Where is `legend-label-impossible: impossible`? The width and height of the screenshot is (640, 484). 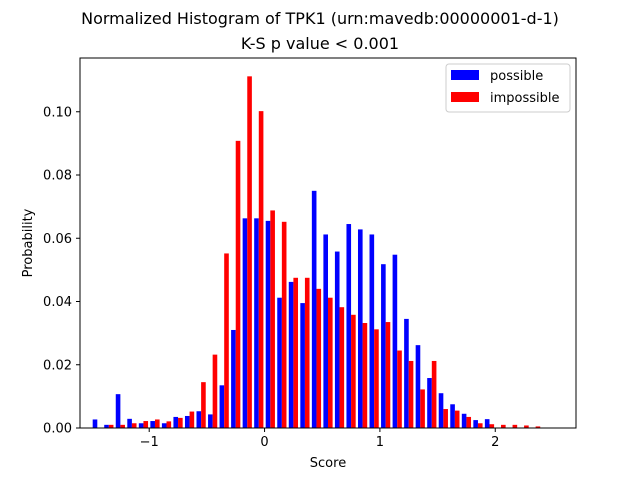 legend-label-impossible: impossible is located at coordinates (525, 98).